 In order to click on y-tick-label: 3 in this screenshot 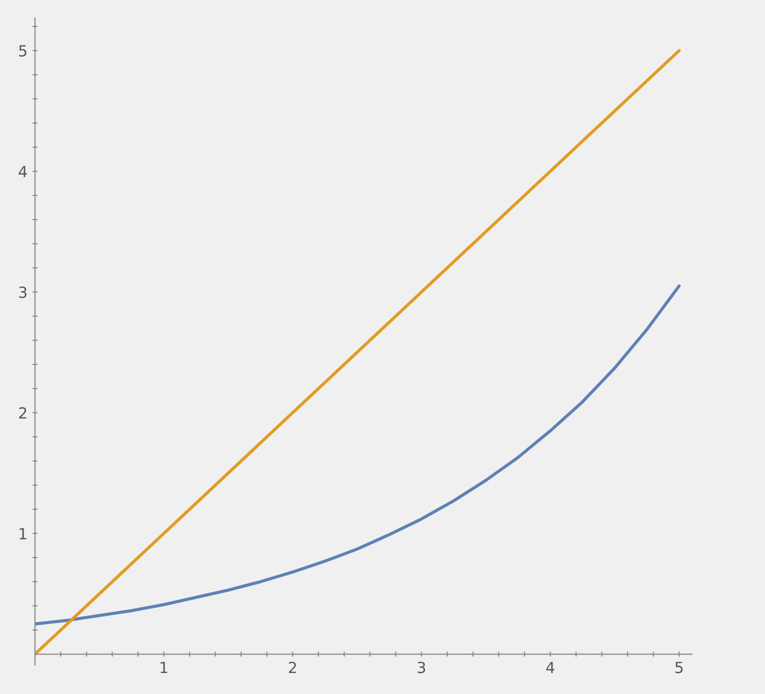, I will do `click(22, 292)`.